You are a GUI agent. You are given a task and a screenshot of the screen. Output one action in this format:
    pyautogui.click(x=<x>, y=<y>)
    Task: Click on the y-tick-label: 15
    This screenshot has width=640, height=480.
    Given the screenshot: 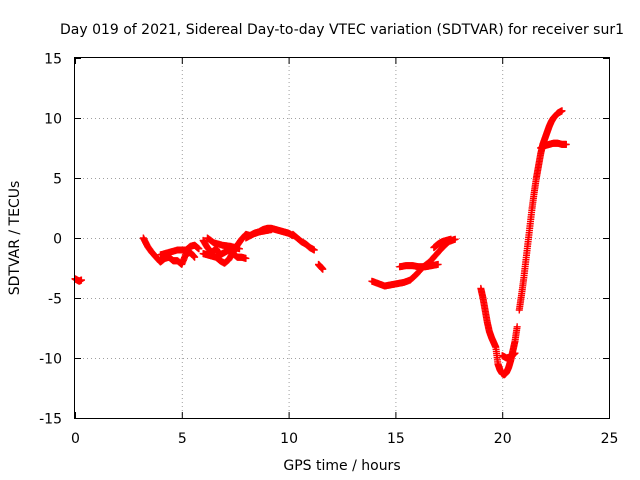 What is the action you would take?
    pyautogui.click(x=53, y=60)
    